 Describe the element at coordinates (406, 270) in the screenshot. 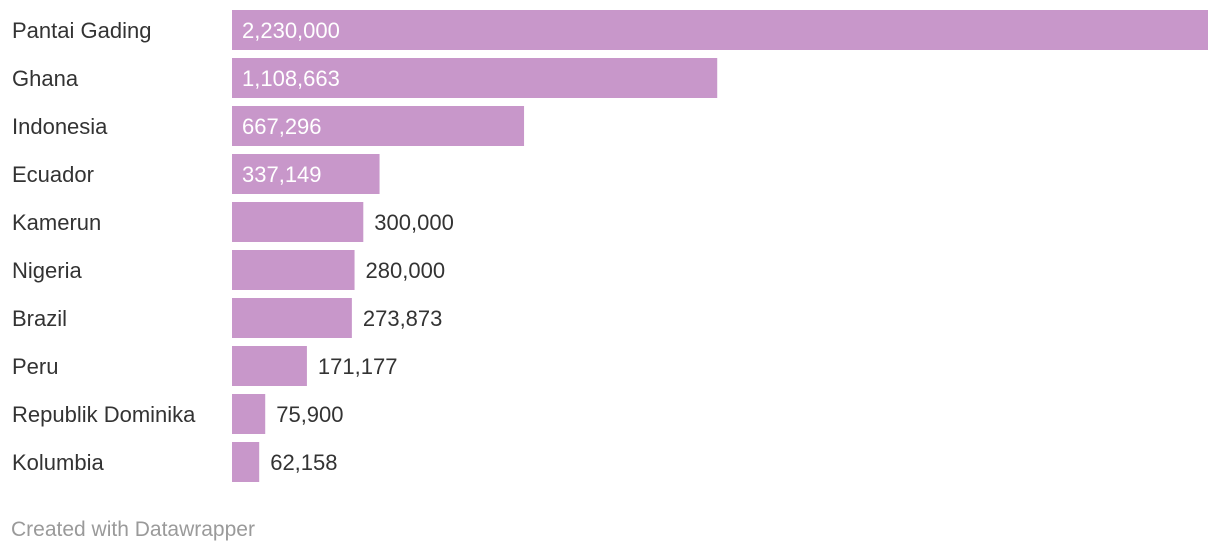

I see `value-label: 280,000` at that location.